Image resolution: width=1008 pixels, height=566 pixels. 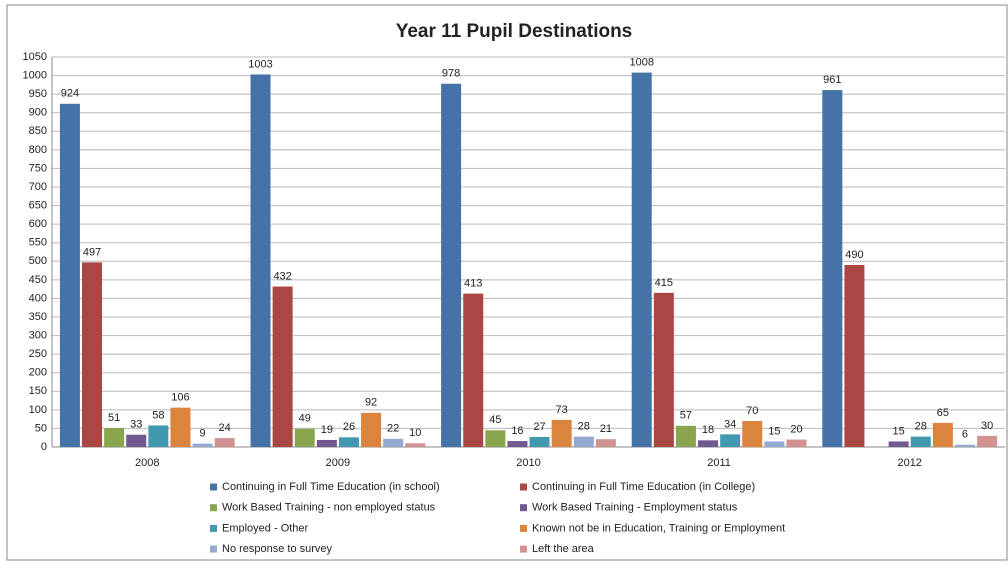 What do you see at coordinates (943, 413) in the screenshot?
I see `data-label: 65` at bounding box center [943, 413].